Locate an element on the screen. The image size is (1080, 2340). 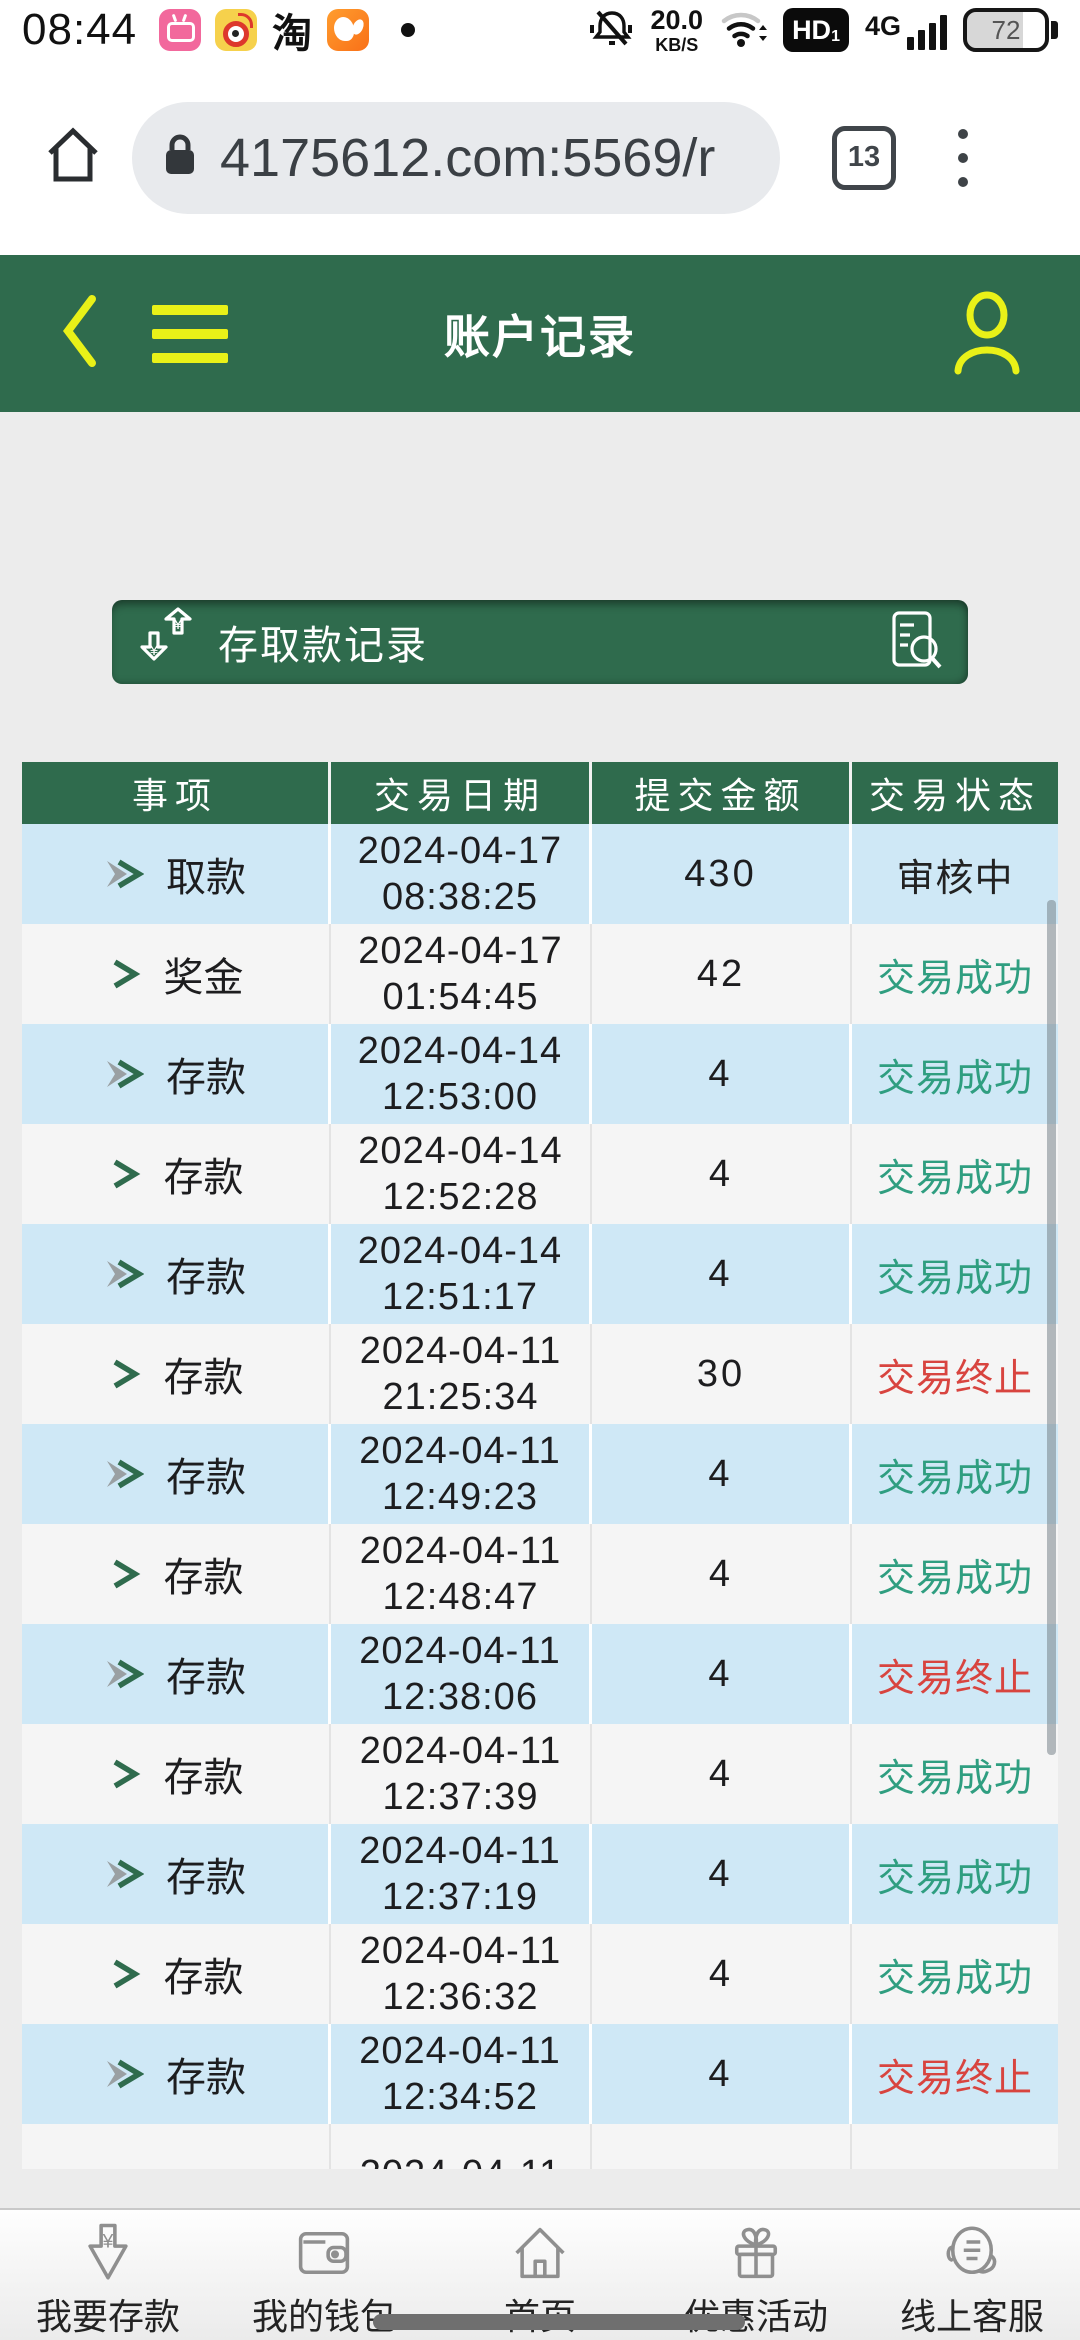
back-chevron-icon is located at coordinates (79, 333).